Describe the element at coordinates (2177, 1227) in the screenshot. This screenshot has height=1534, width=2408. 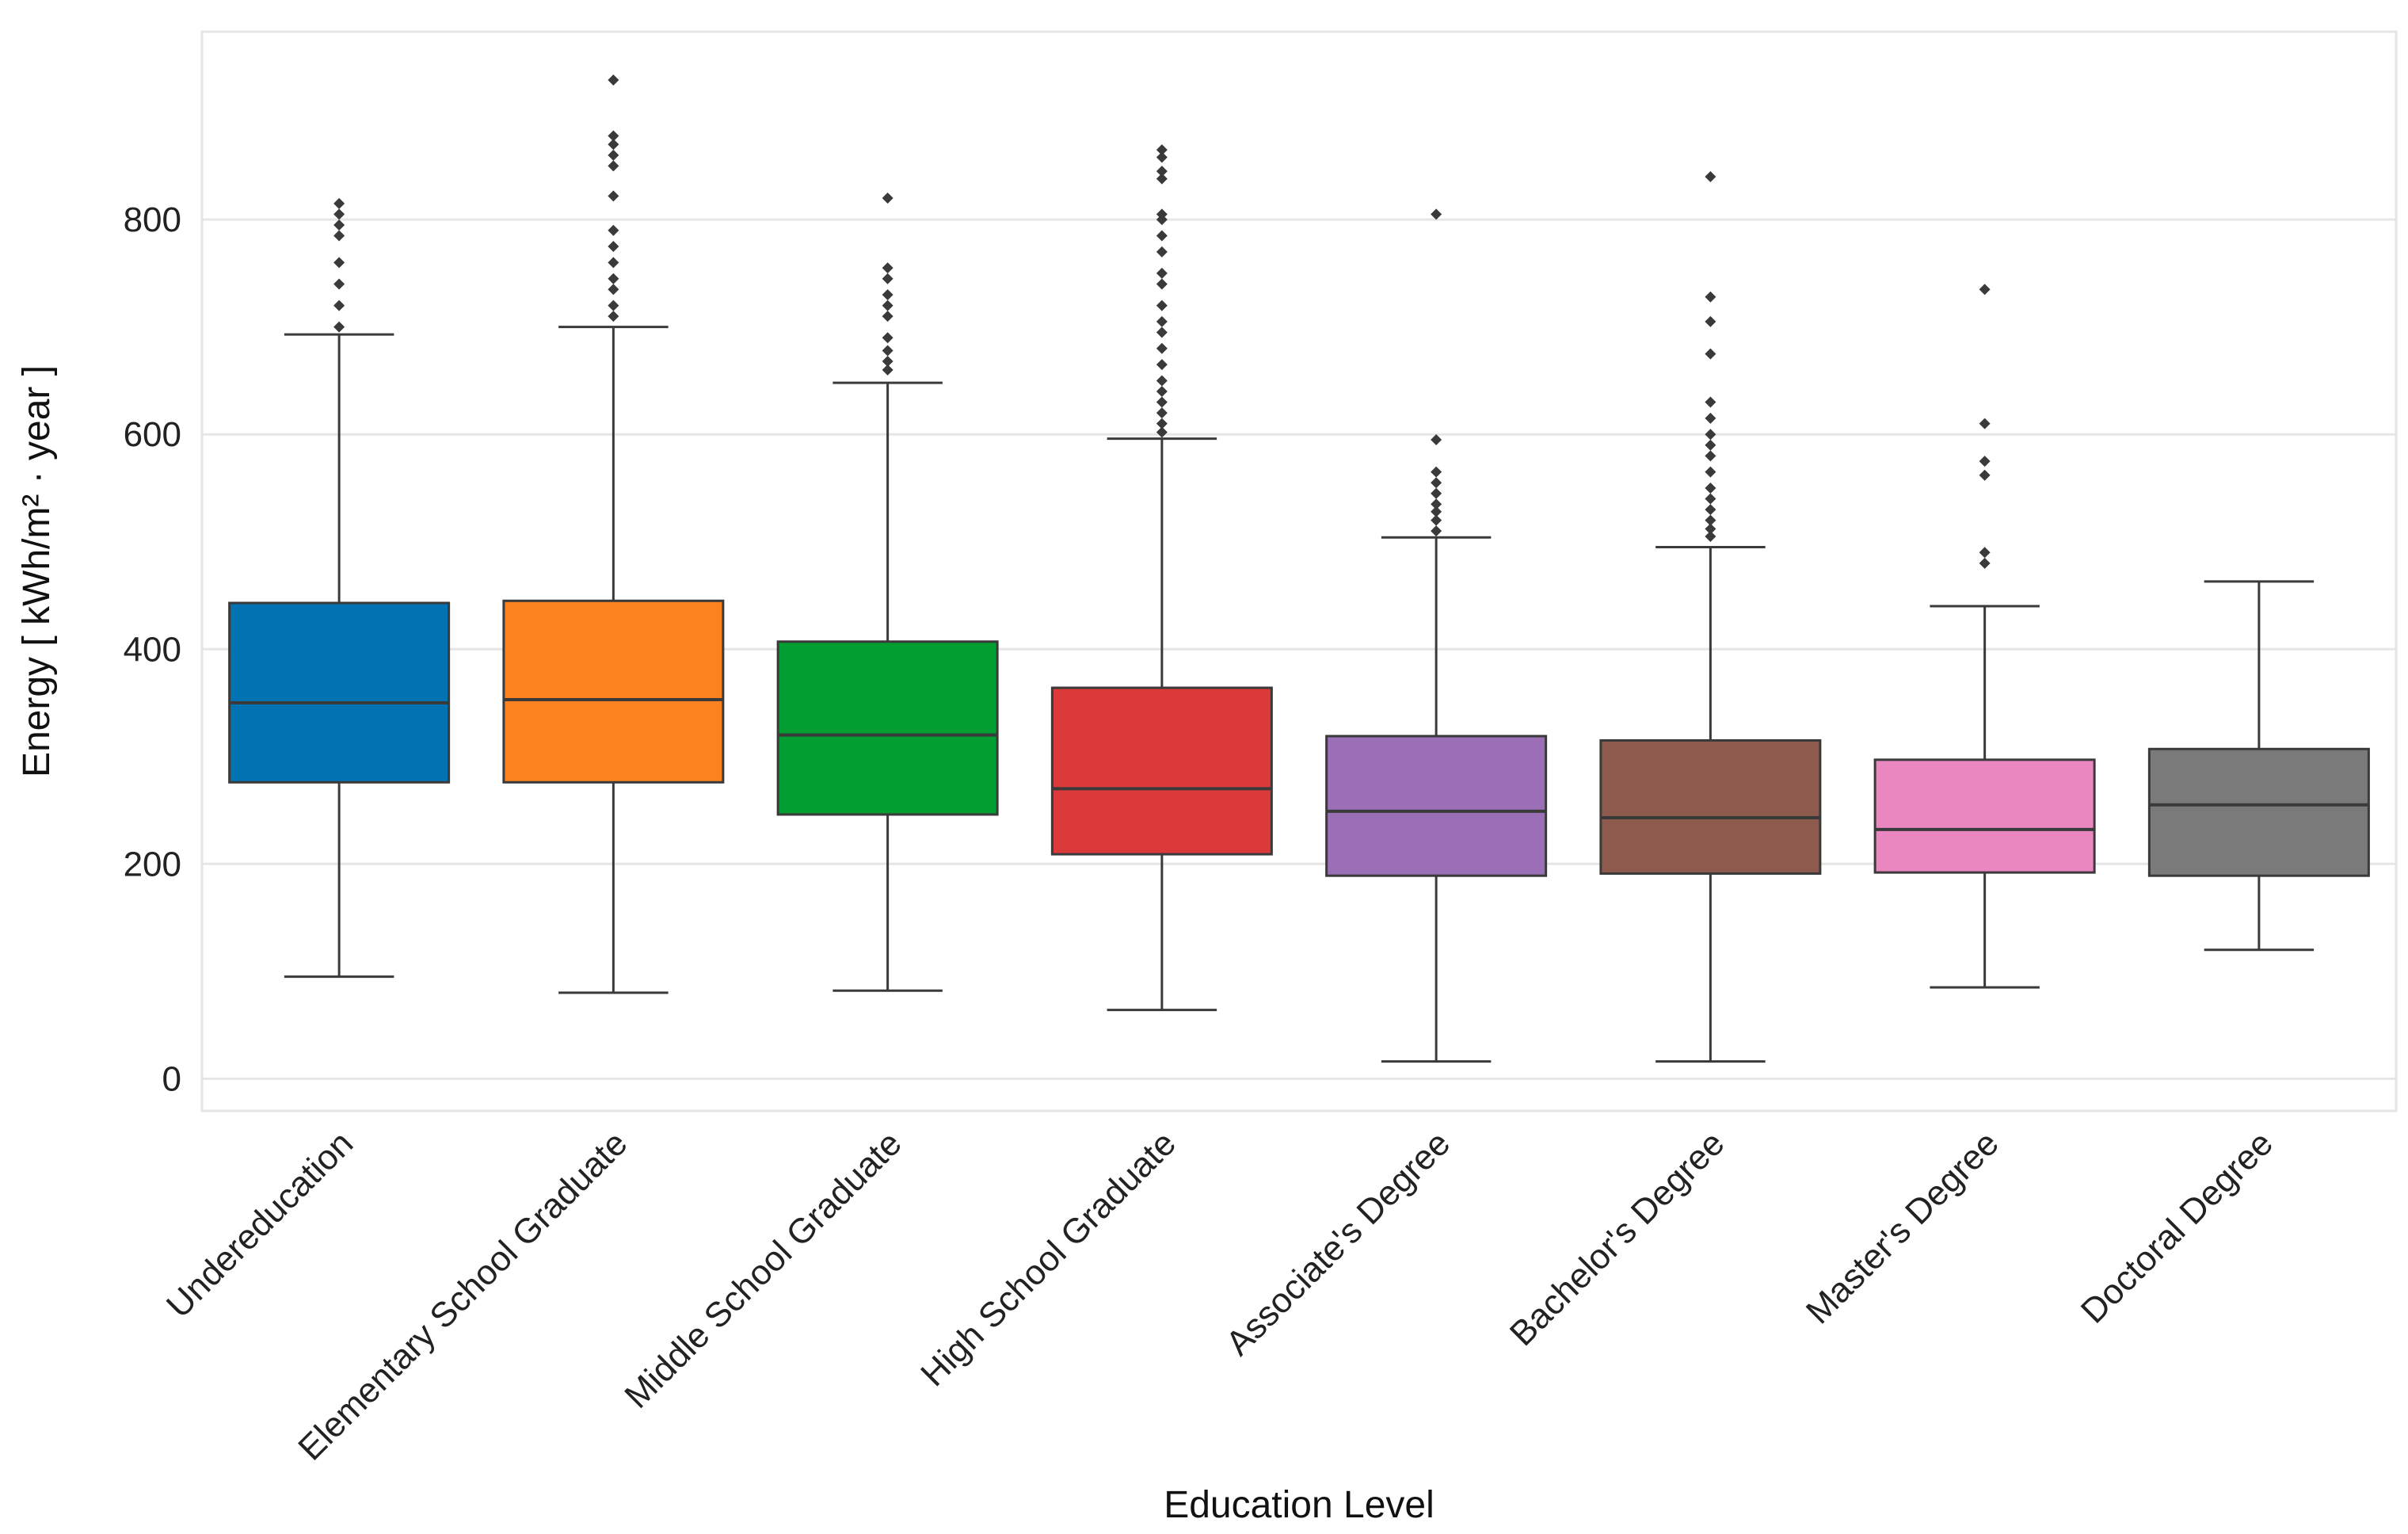
I see `x-tick-label: Doctoral Degree` at that location.